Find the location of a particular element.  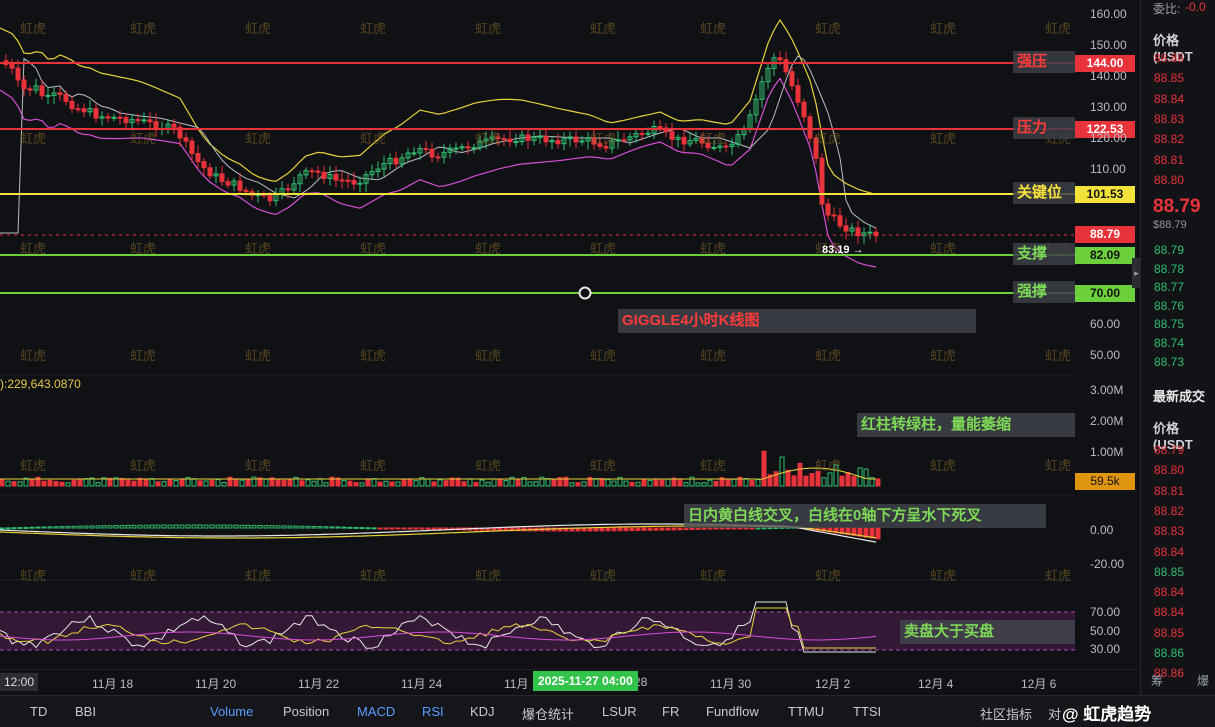

indicator-tab-ttsi: TTSI is located at coordinates (867, 711).